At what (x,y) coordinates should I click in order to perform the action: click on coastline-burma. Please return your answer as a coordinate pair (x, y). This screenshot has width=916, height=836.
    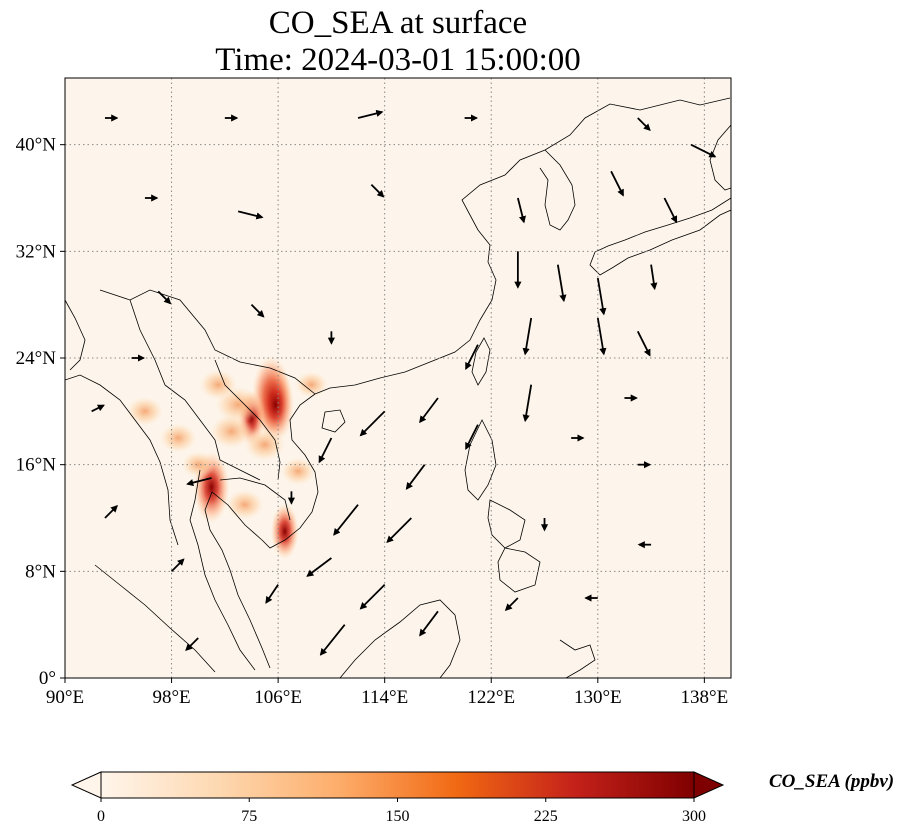
    Looking at the image, I should click on (122, 460).